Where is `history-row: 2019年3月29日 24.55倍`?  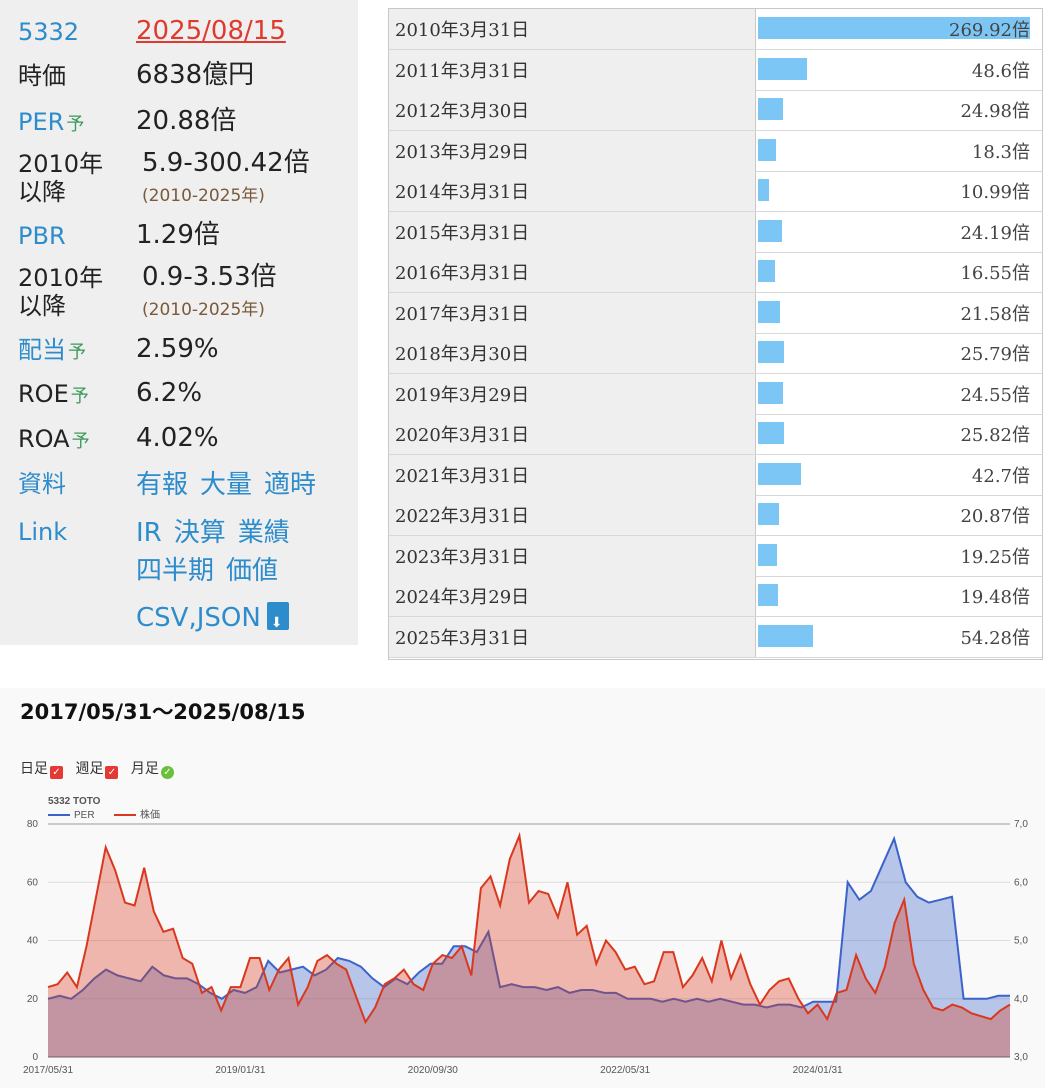 history-row: 2019年3月29日 24.55倍 is located at coordinates (715, 394).